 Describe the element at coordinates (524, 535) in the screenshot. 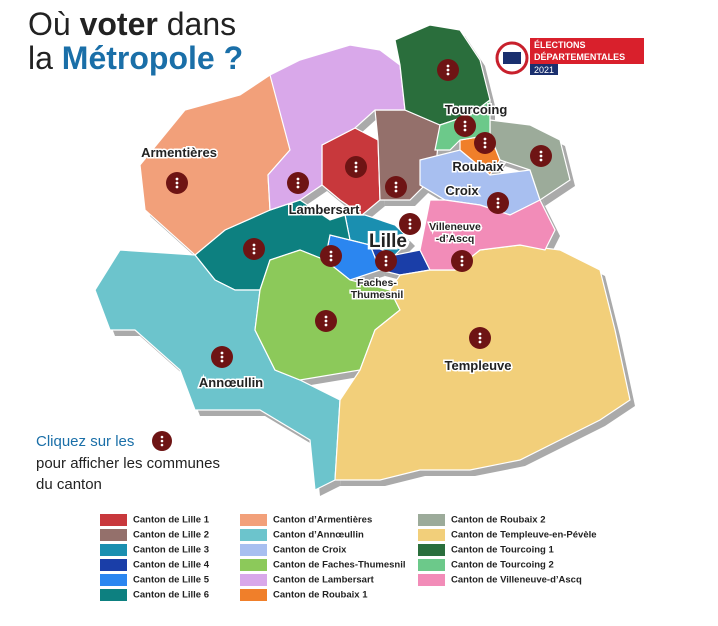

I see `legend-label: Canton de Templeuve-en-Pévèle` at that location.